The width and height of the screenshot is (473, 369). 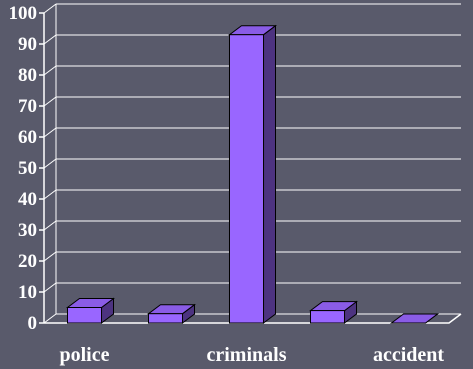 What do you see at coordinates (27, 106) in the screenshot?
I see `y-tick-label: 70` at bounding box center [27, 106].